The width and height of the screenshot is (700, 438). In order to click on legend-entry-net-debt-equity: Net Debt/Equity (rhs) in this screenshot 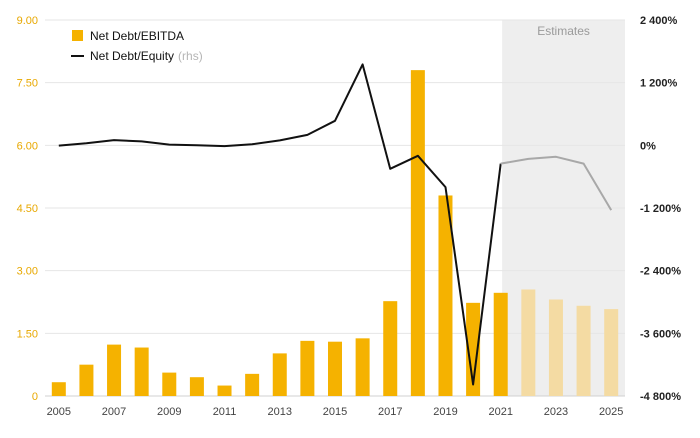, I will do `click(146, 56)`.